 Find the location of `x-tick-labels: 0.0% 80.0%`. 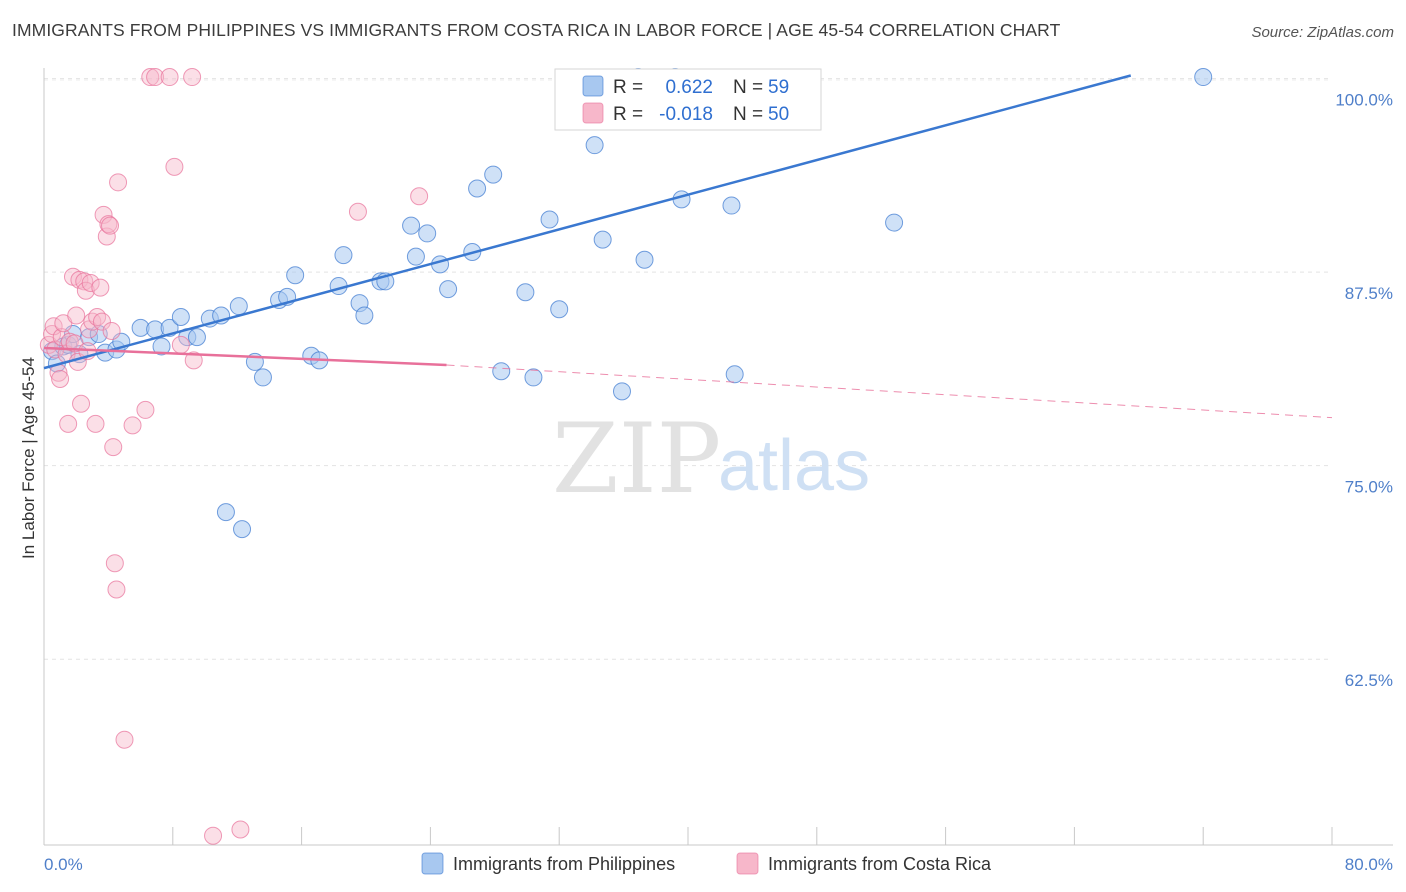

x-tick-labels: 0.0% 80.0% is located at coordinates (718, 864).